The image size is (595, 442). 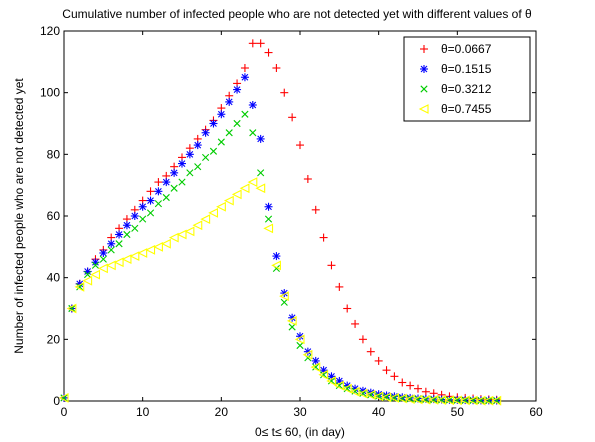 I want to click on legend-marker, so click(x=424, y=69).